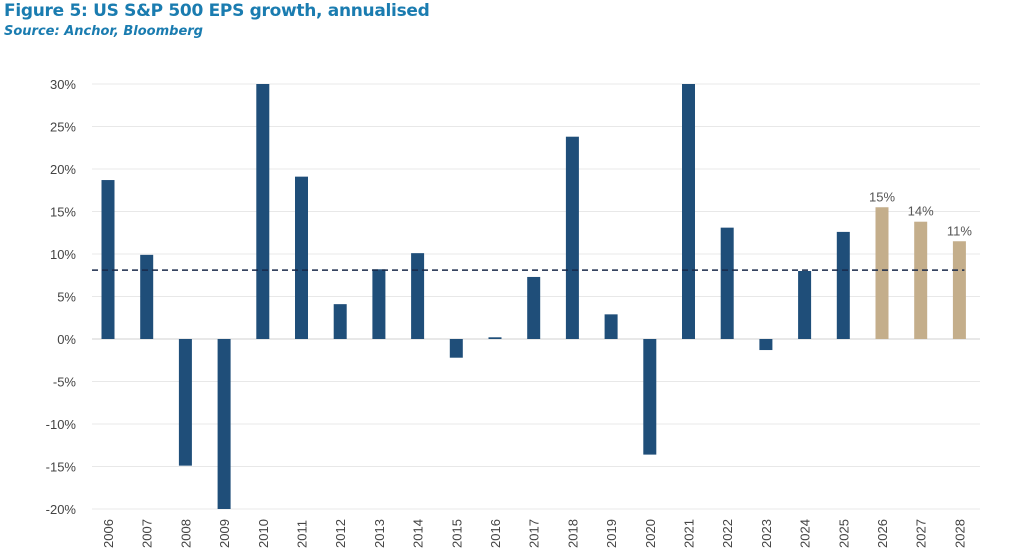 Image resolution: width=1024 pixels, height=550 pixels. Describe the element at coordinates (843, 285) in the screenshot. I see `bar-2025` at that location.